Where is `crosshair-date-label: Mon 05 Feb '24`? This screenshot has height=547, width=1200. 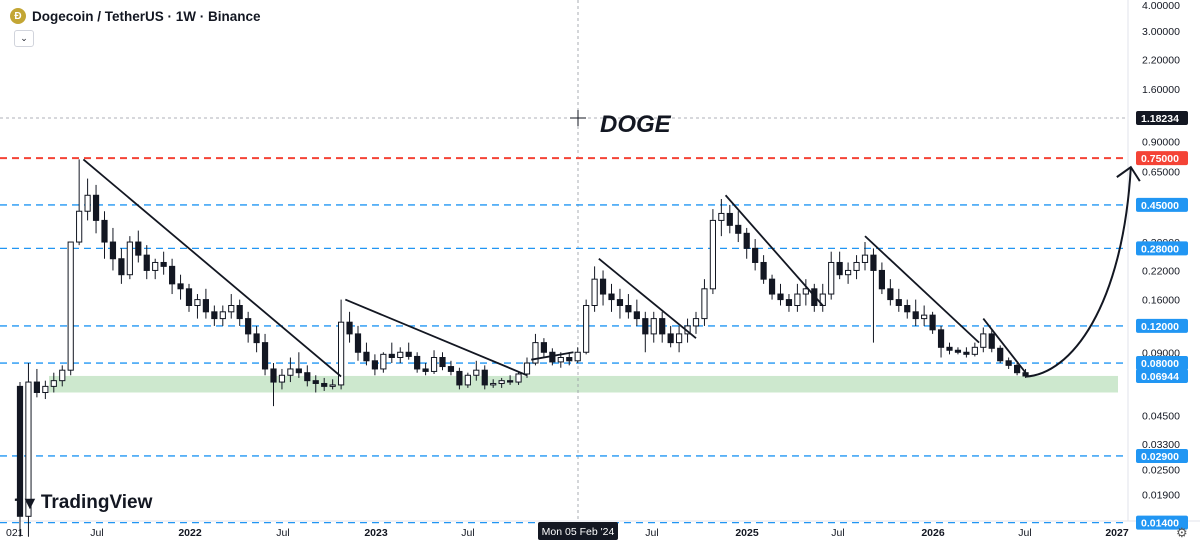
crosshair-date-label: Mon 05 Feb '24 is located at coordinates (578, 532).